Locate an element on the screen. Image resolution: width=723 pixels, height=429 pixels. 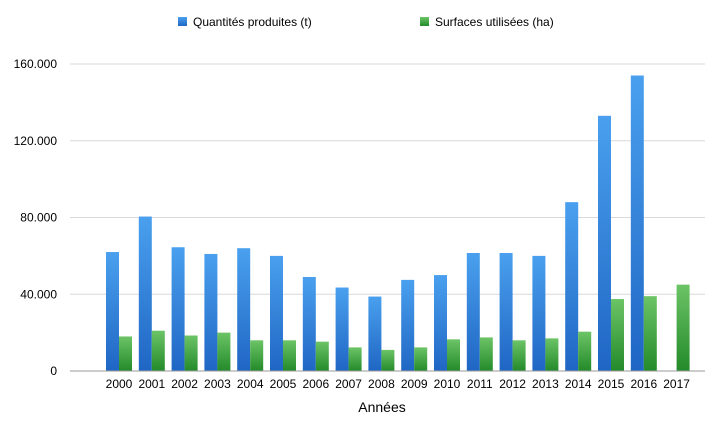
x-axis-title: Années is located at coordinates (381, 407).